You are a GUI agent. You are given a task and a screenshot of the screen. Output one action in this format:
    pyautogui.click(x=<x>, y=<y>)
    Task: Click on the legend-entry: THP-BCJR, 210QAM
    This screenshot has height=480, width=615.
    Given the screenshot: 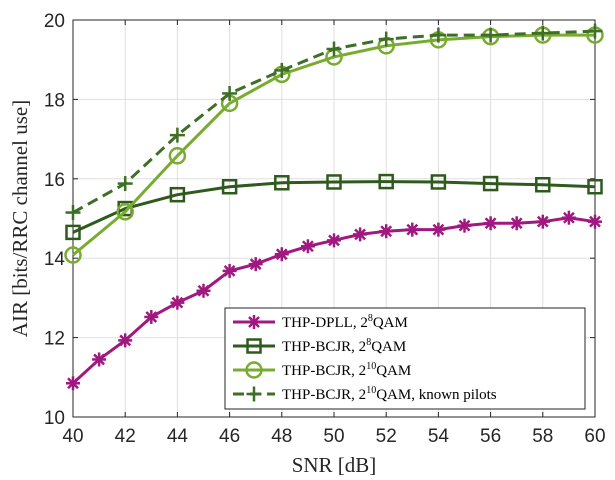 What is the action you would take?
    pyautogui.click(x=322, y=370)
    